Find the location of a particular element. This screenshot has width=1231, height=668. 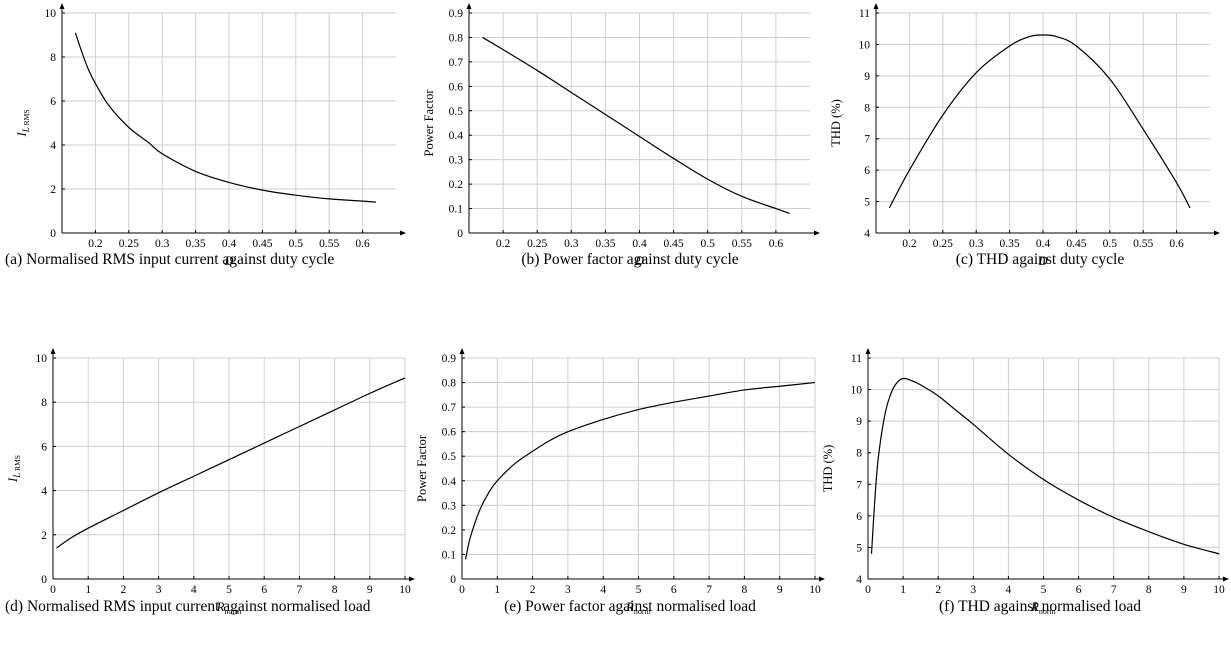

grid-c is located at coordinates (1043, 123).